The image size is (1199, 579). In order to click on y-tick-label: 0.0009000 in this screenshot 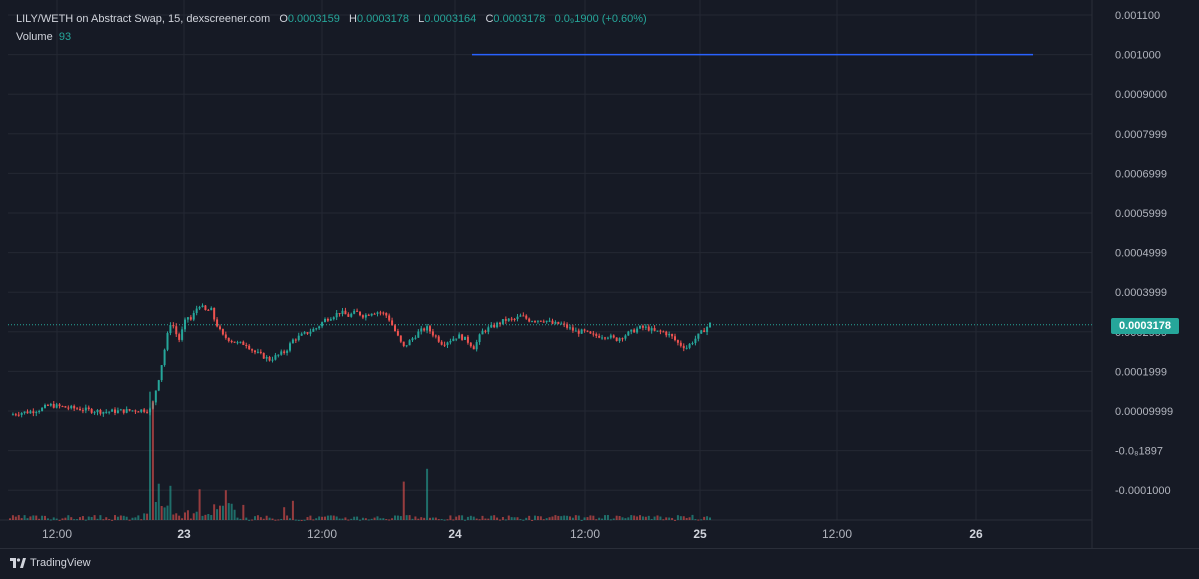, I will do `click(1141, 95)`.